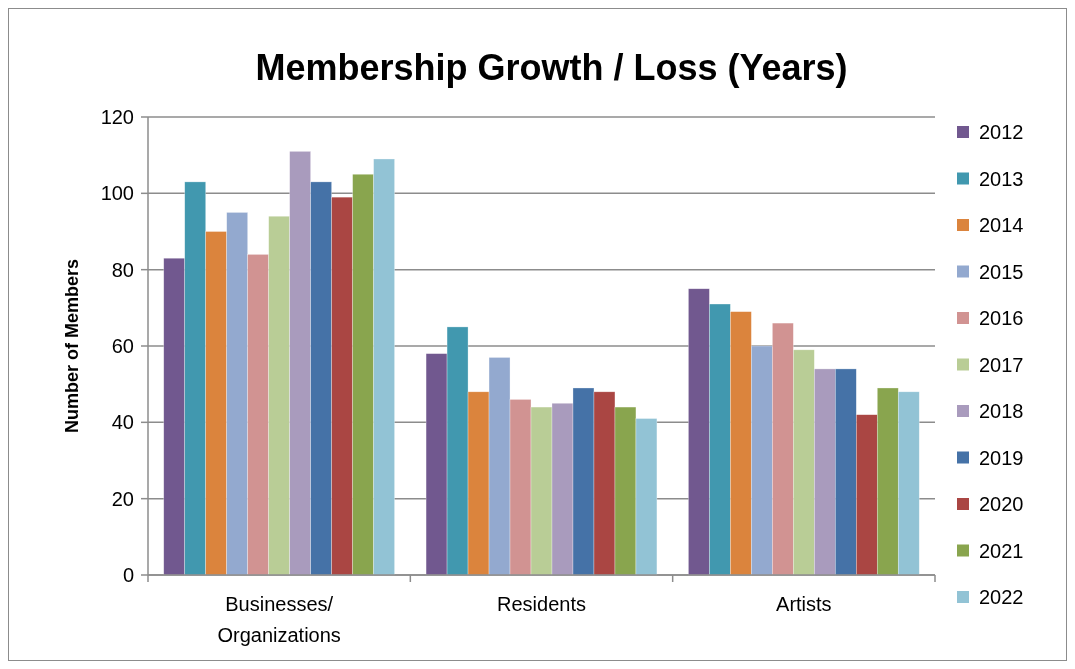 This screenshot has height=669, width=1075. Describe the element at coordinates (117, 117) in the screenshot. I see `y-tick-label: 120` at that location.